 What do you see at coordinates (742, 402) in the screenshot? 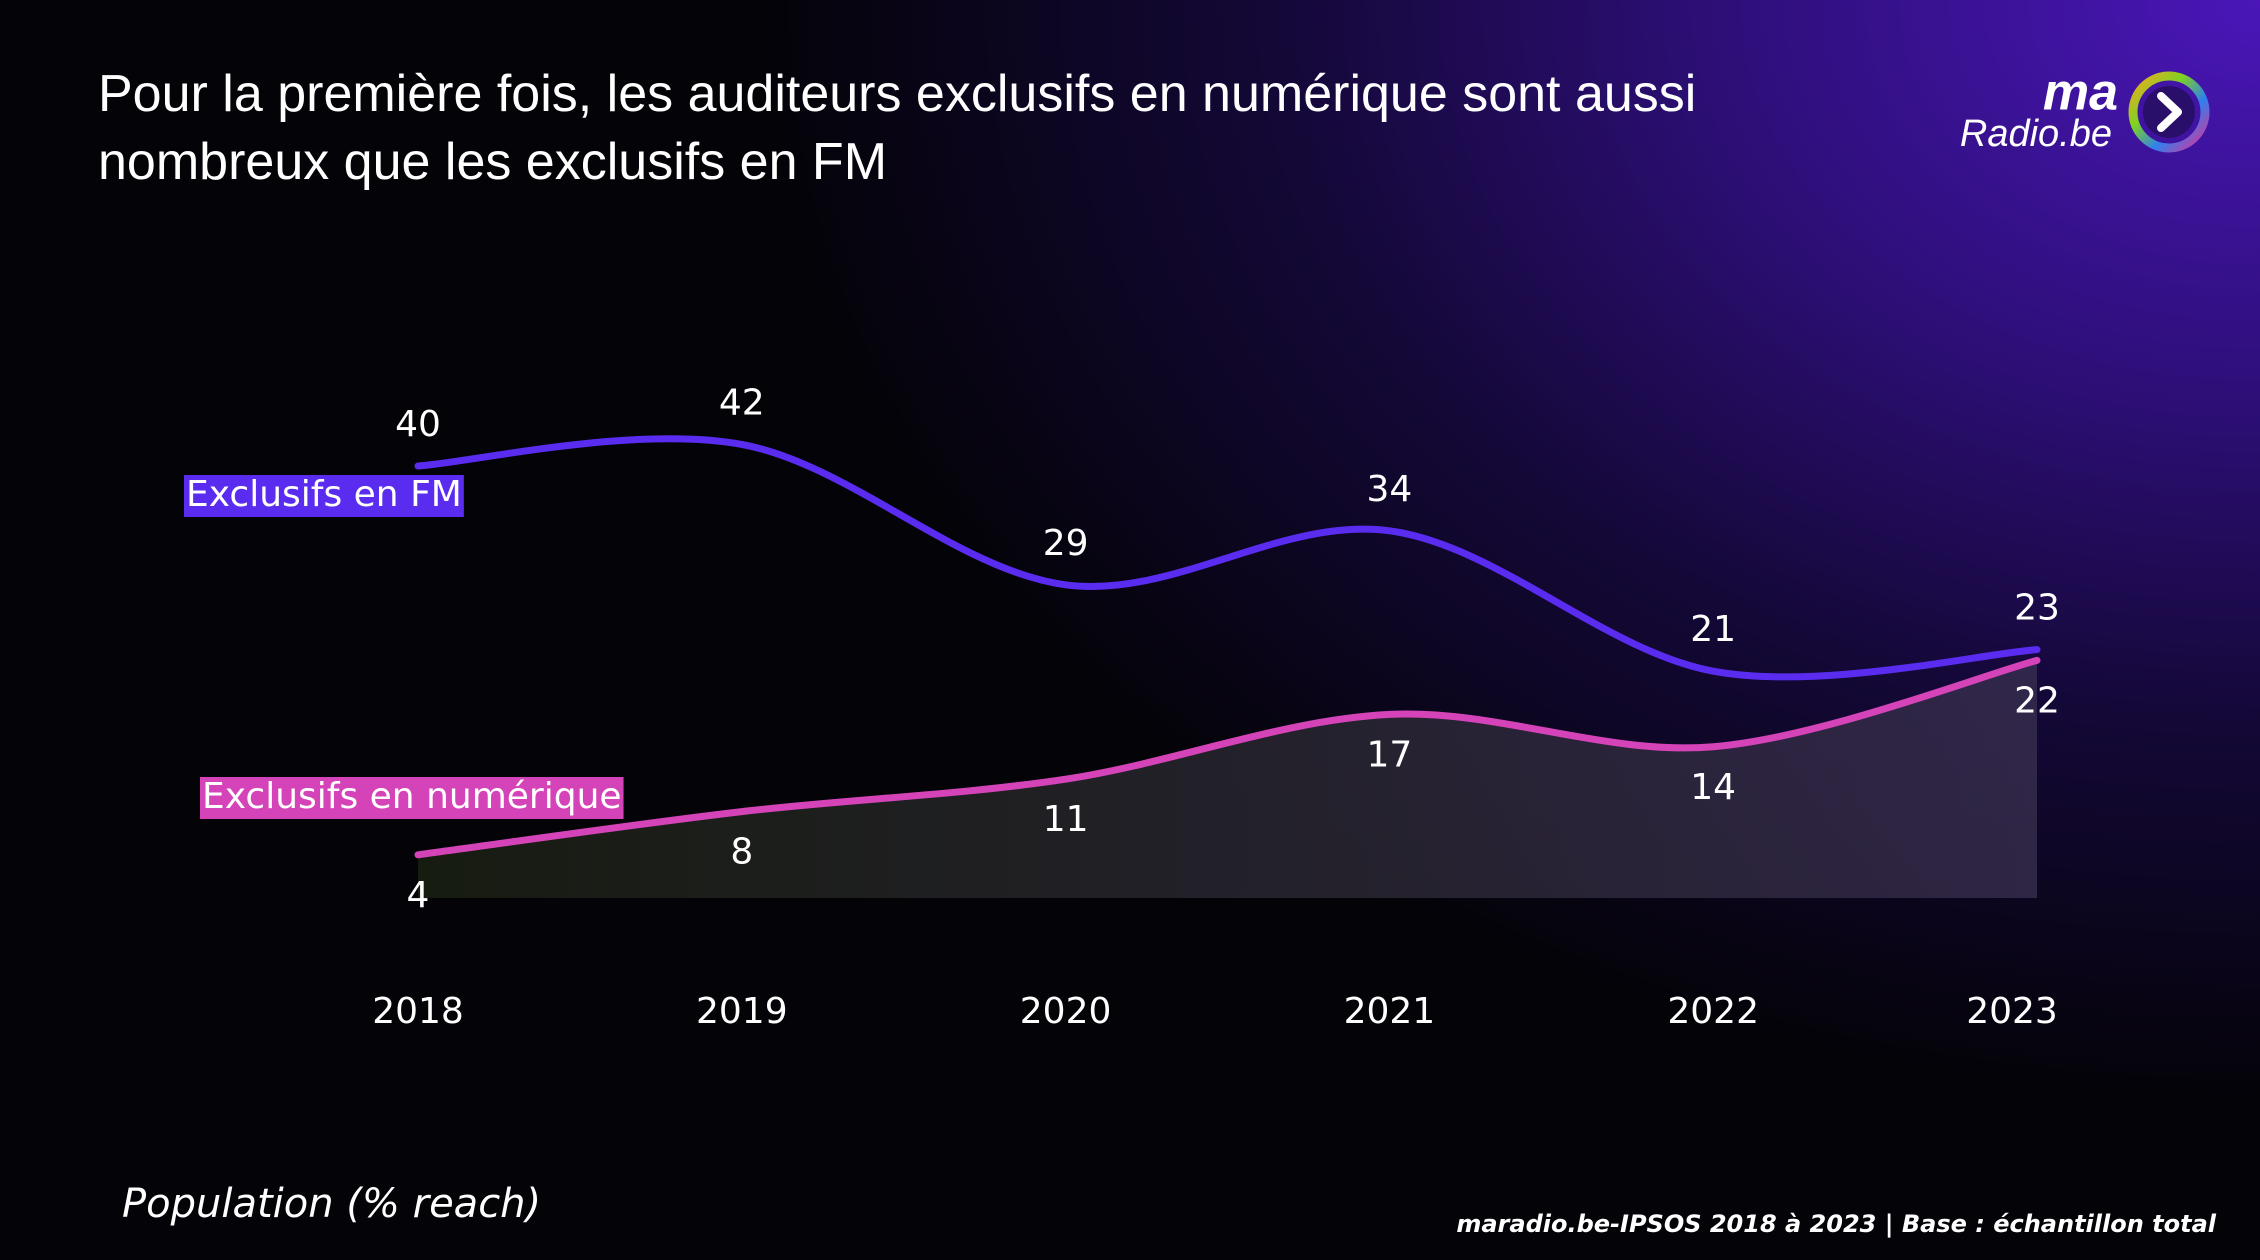
I see `data-label: 42` at bounding box center [742, 402].